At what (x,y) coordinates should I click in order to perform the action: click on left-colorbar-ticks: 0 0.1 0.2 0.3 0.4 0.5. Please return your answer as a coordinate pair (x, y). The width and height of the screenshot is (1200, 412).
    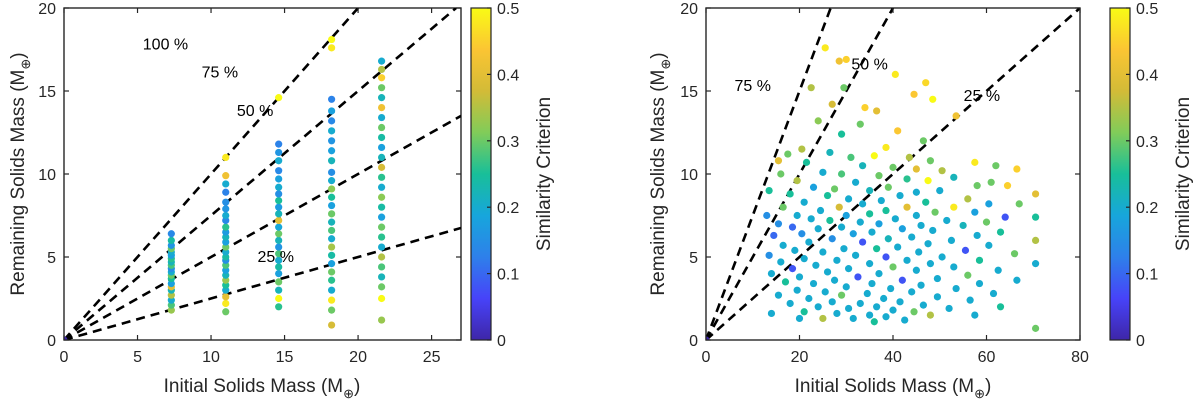
    Looking at the image, I should click on (503, 175).